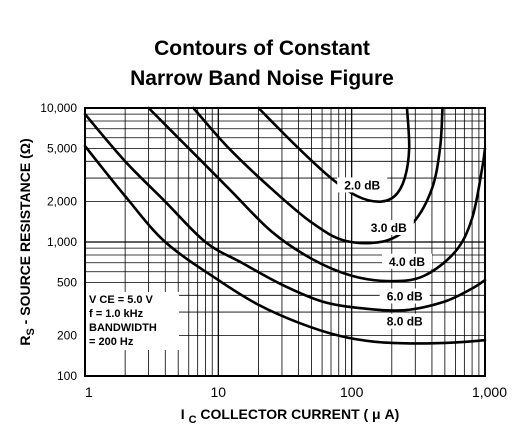 The height and width of the screenshot is (435, 519). Describe the element at coordinates (352, 392) in the screenshot. I see `x-tick-label: 100` at that location.